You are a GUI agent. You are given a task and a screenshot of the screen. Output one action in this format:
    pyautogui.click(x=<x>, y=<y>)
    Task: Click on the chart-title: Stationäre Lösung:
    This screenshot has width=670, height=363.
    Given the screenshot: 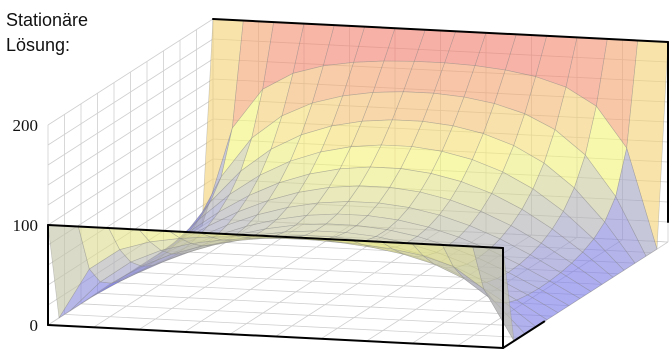 What is the action you would take?
    pyautogui.click(x=47, y=33)
    